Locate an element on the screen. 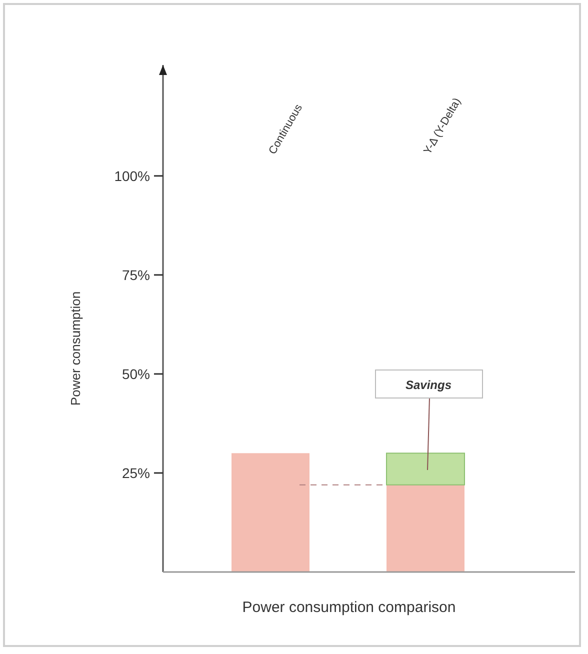 The height and width of the screenshot is (654, 588). y-tick-label: 25% is located at coordinates (136, 472).